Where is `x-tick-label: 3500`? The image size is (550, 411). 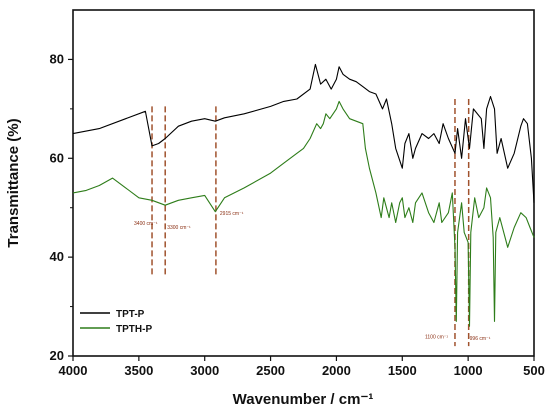 x-tick-label: 3500 is located at coordinates (138, 370).